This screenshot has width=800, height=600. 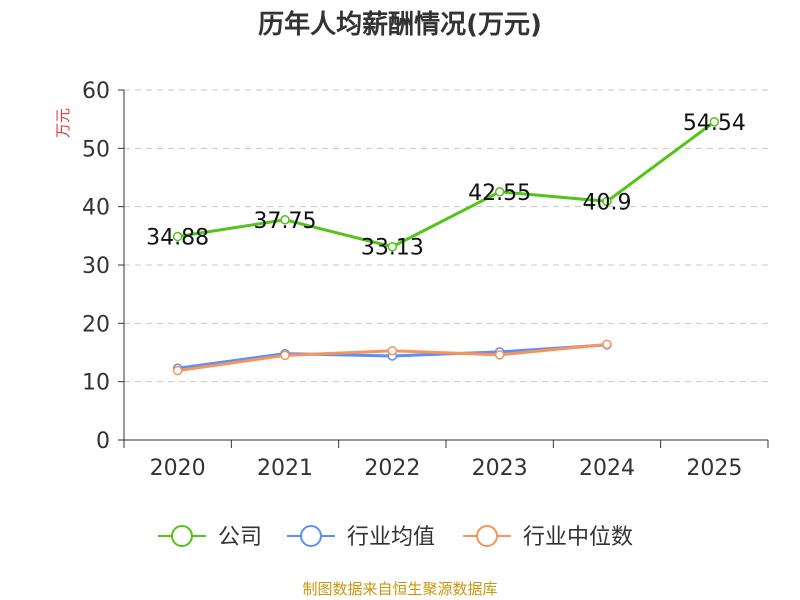 I want to click on x-tick-label: 2021, so click(x=285, y=468).